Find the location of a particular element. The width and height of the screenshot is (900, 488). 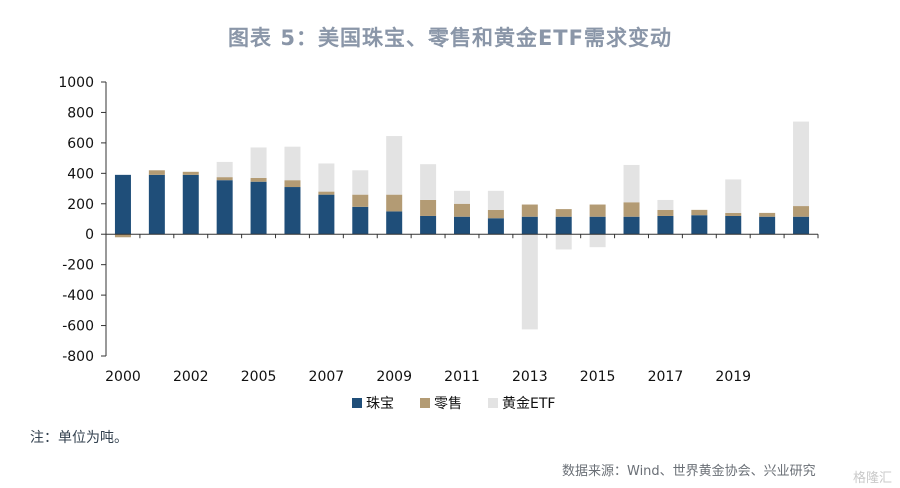

bar-珠宝-2000 is located at coordinates (122, 204).